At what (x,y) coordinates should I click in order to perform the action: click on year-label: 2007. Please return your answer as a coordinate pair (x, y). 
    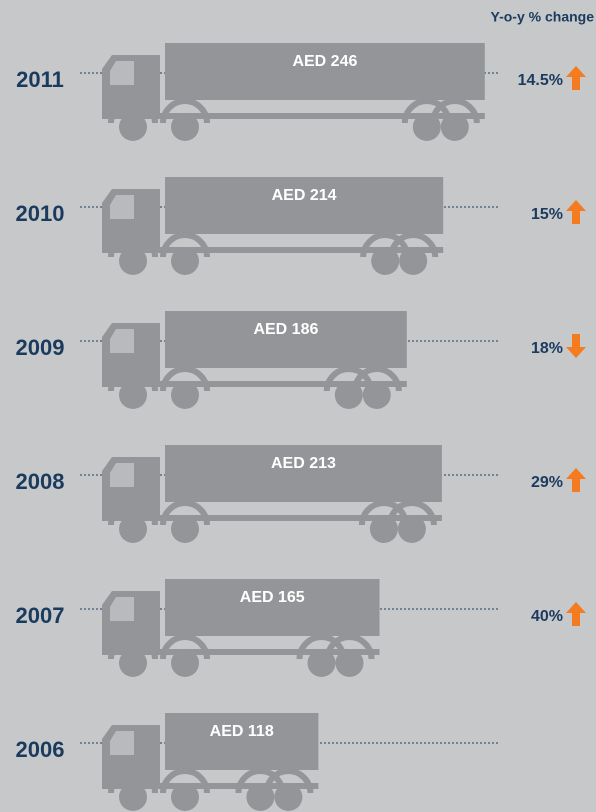
    Looking at the image, I should click on (40, 615).